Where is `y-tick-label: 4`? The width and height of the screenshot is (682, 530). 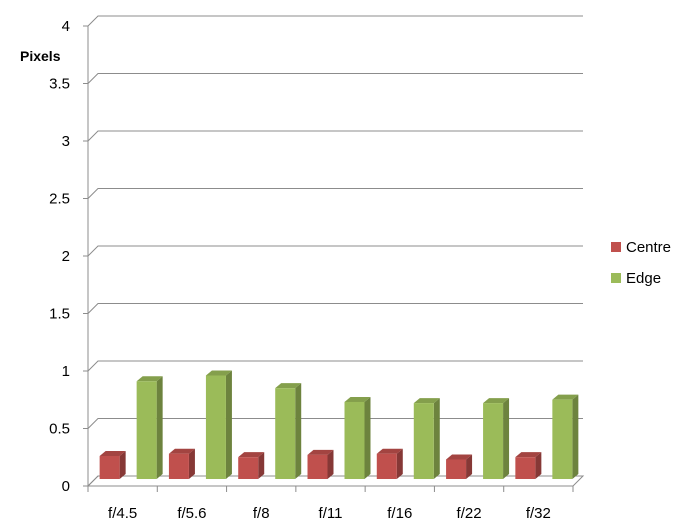 y-tick-label: 4 is located at coordinates (66, 26).